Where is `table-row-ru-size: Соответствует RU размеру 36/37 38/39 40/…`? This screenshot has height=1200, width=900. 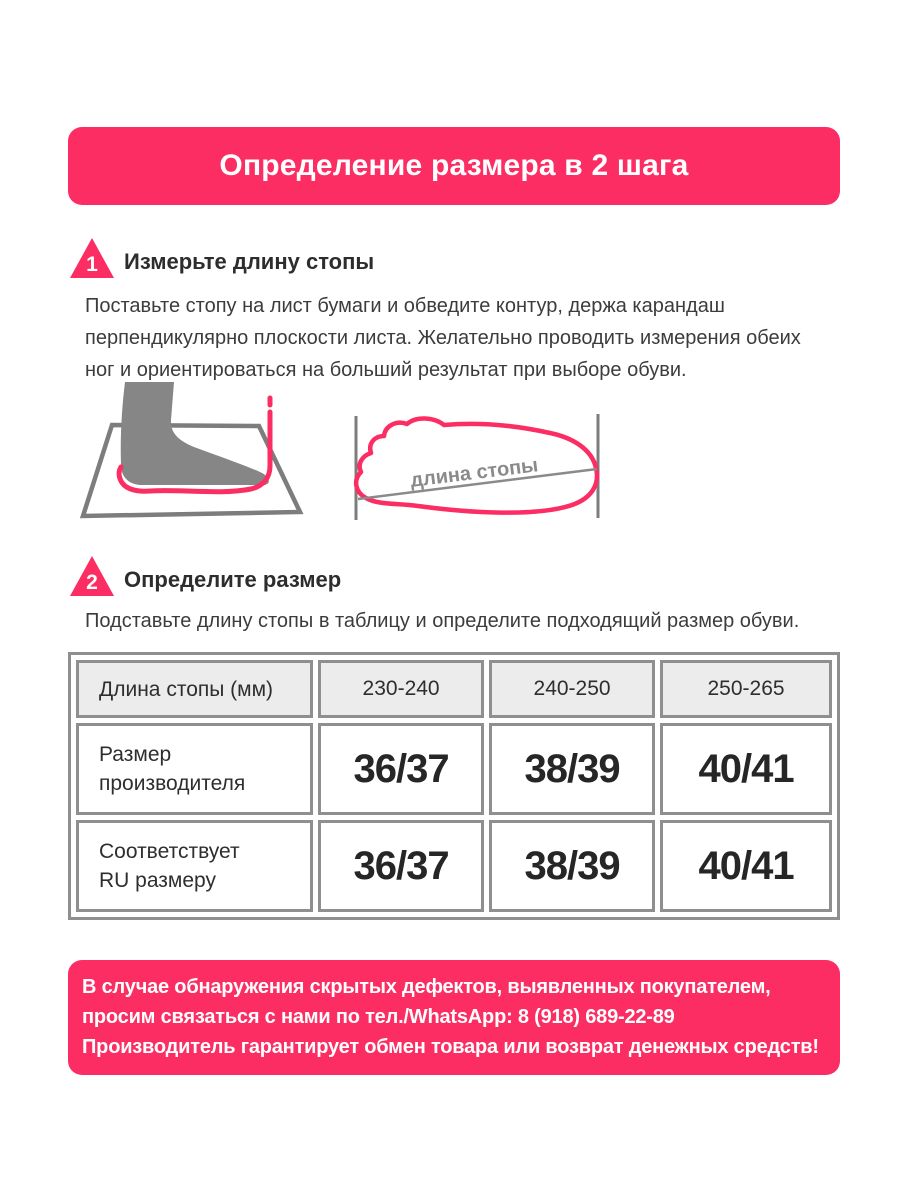
table-row-ru-size: Соответствует RU размеру 36/37 38/39 40/… is located at coordinates (454, 866).